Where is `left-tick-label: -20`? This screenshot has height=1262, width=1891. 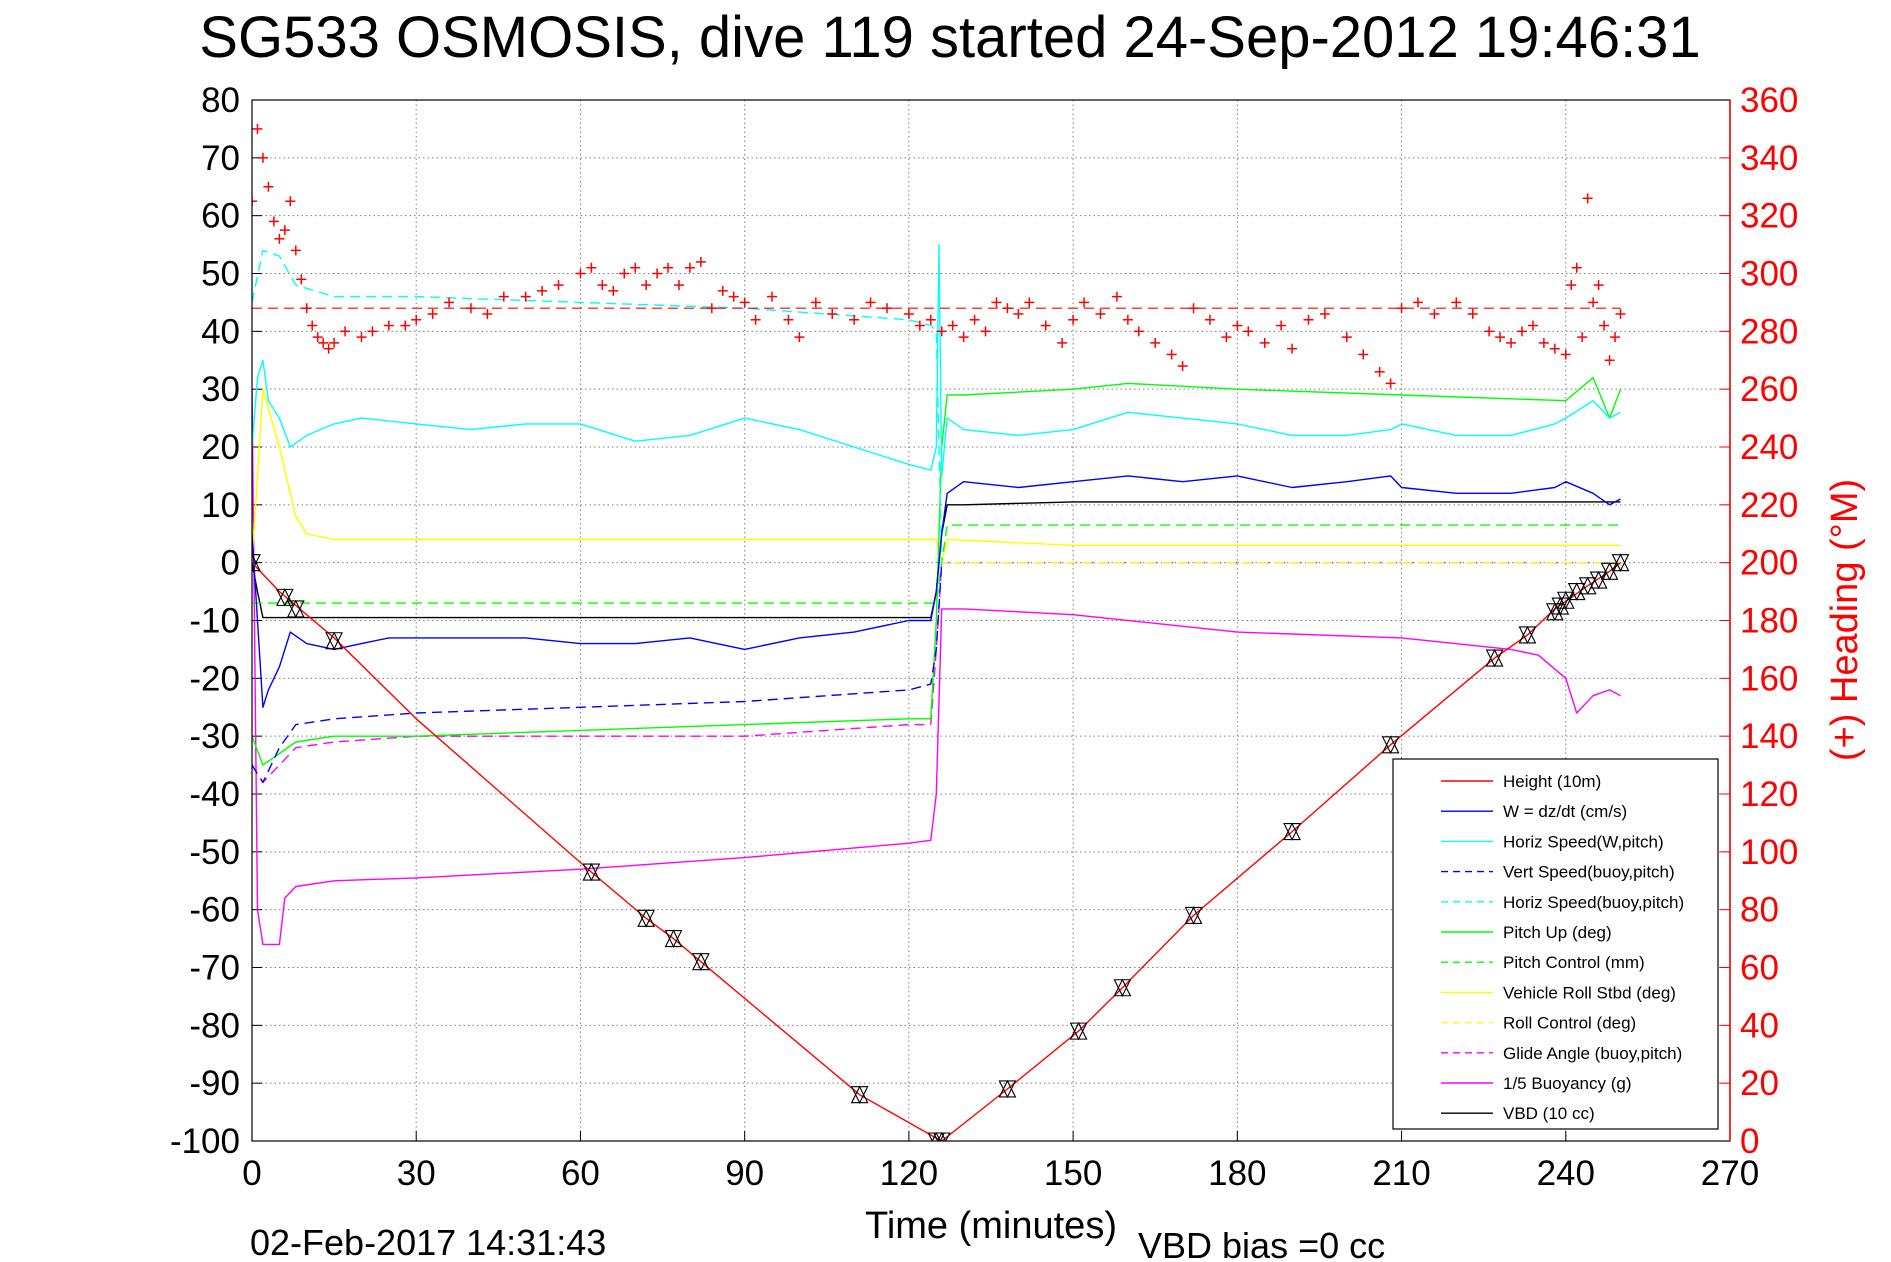
left-tick-label: -20 is located at coordinates (214, 678).